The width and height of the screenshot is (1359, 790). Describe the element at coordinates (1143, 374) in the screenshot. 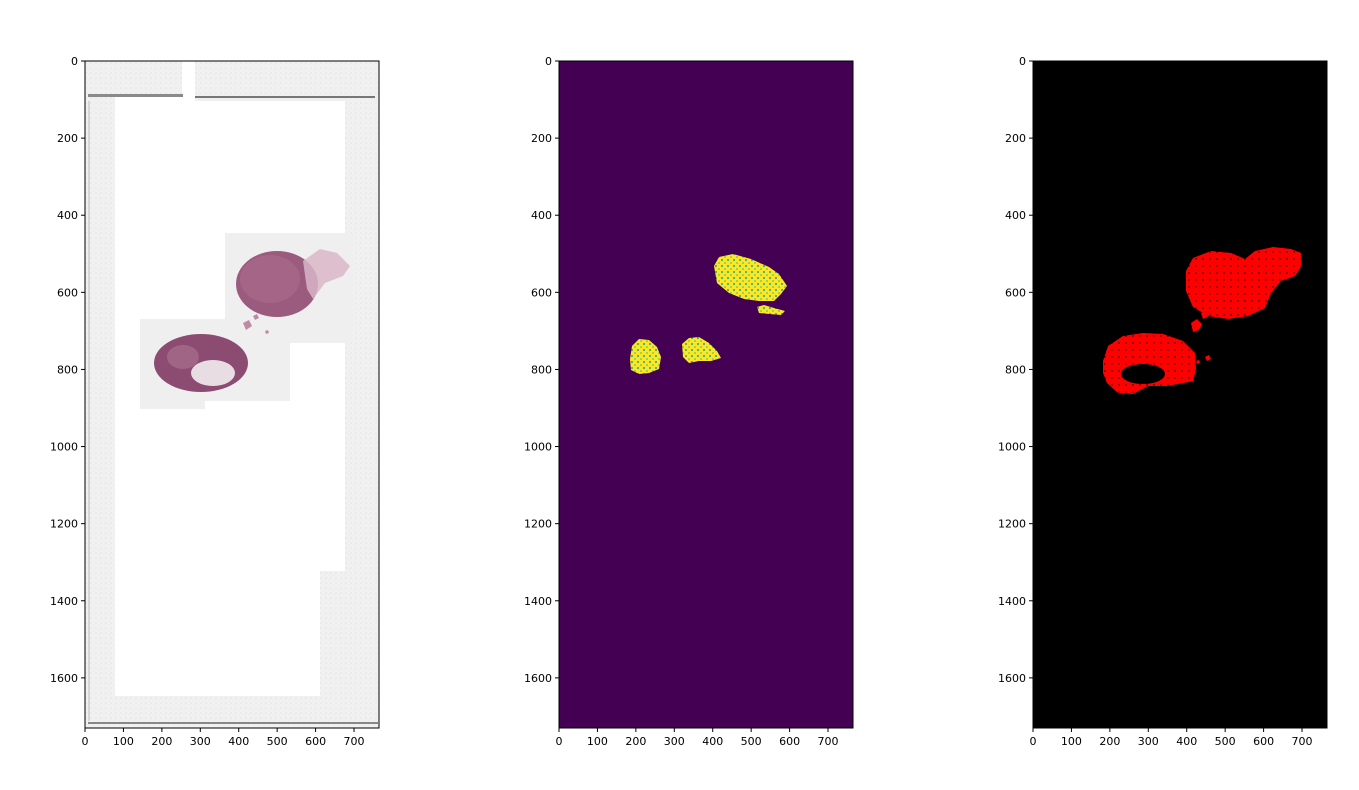

I see `mask-lower-hole` at that location.